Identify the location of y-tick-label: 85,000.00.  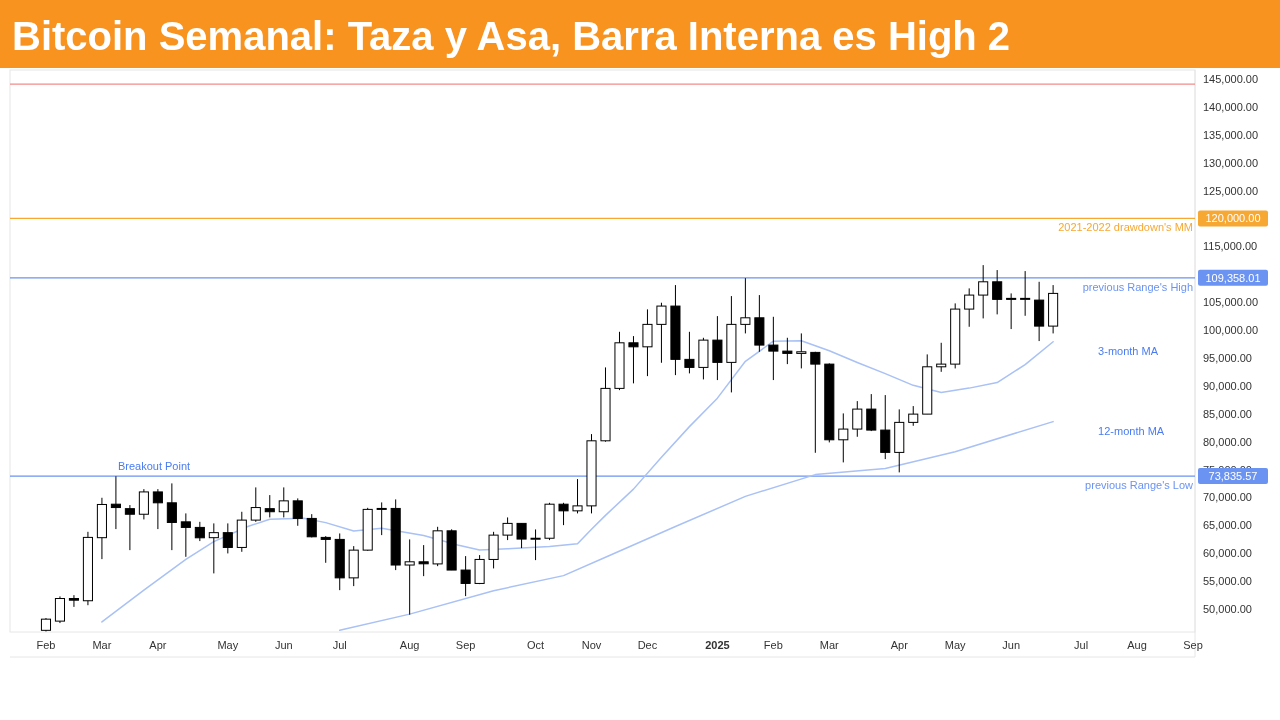
(1227, 413).